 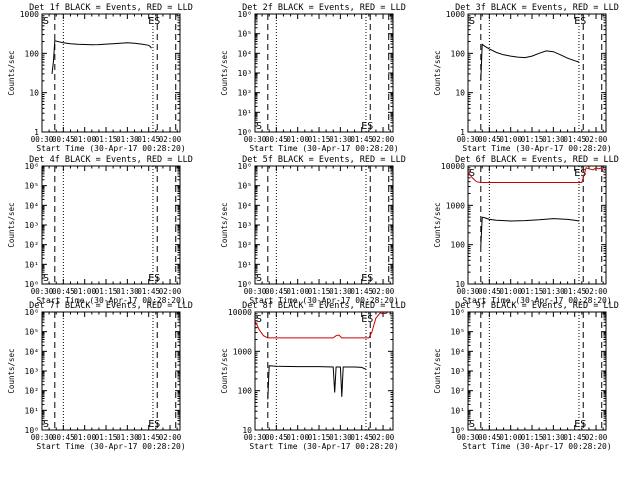 I want to click on y-tick-label: 10⁰, so click(x=32, y=430).